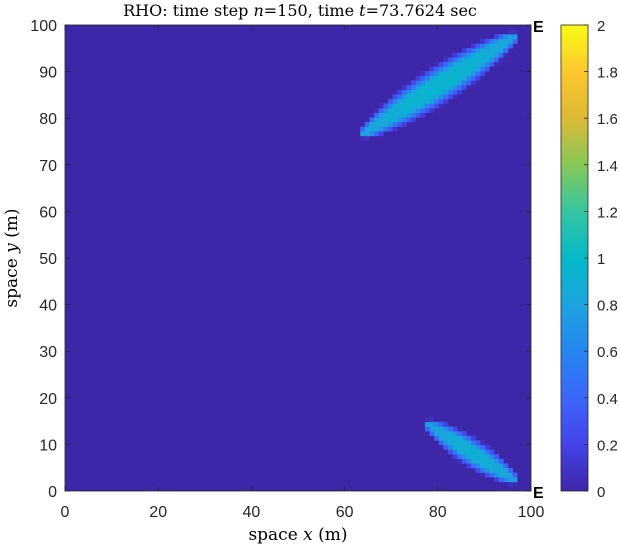  Describe the element at coordinates (300, 10) in the screenshot. I see `chart-title: RHO: time step n=150, time t=73.7624 sec` at that location.